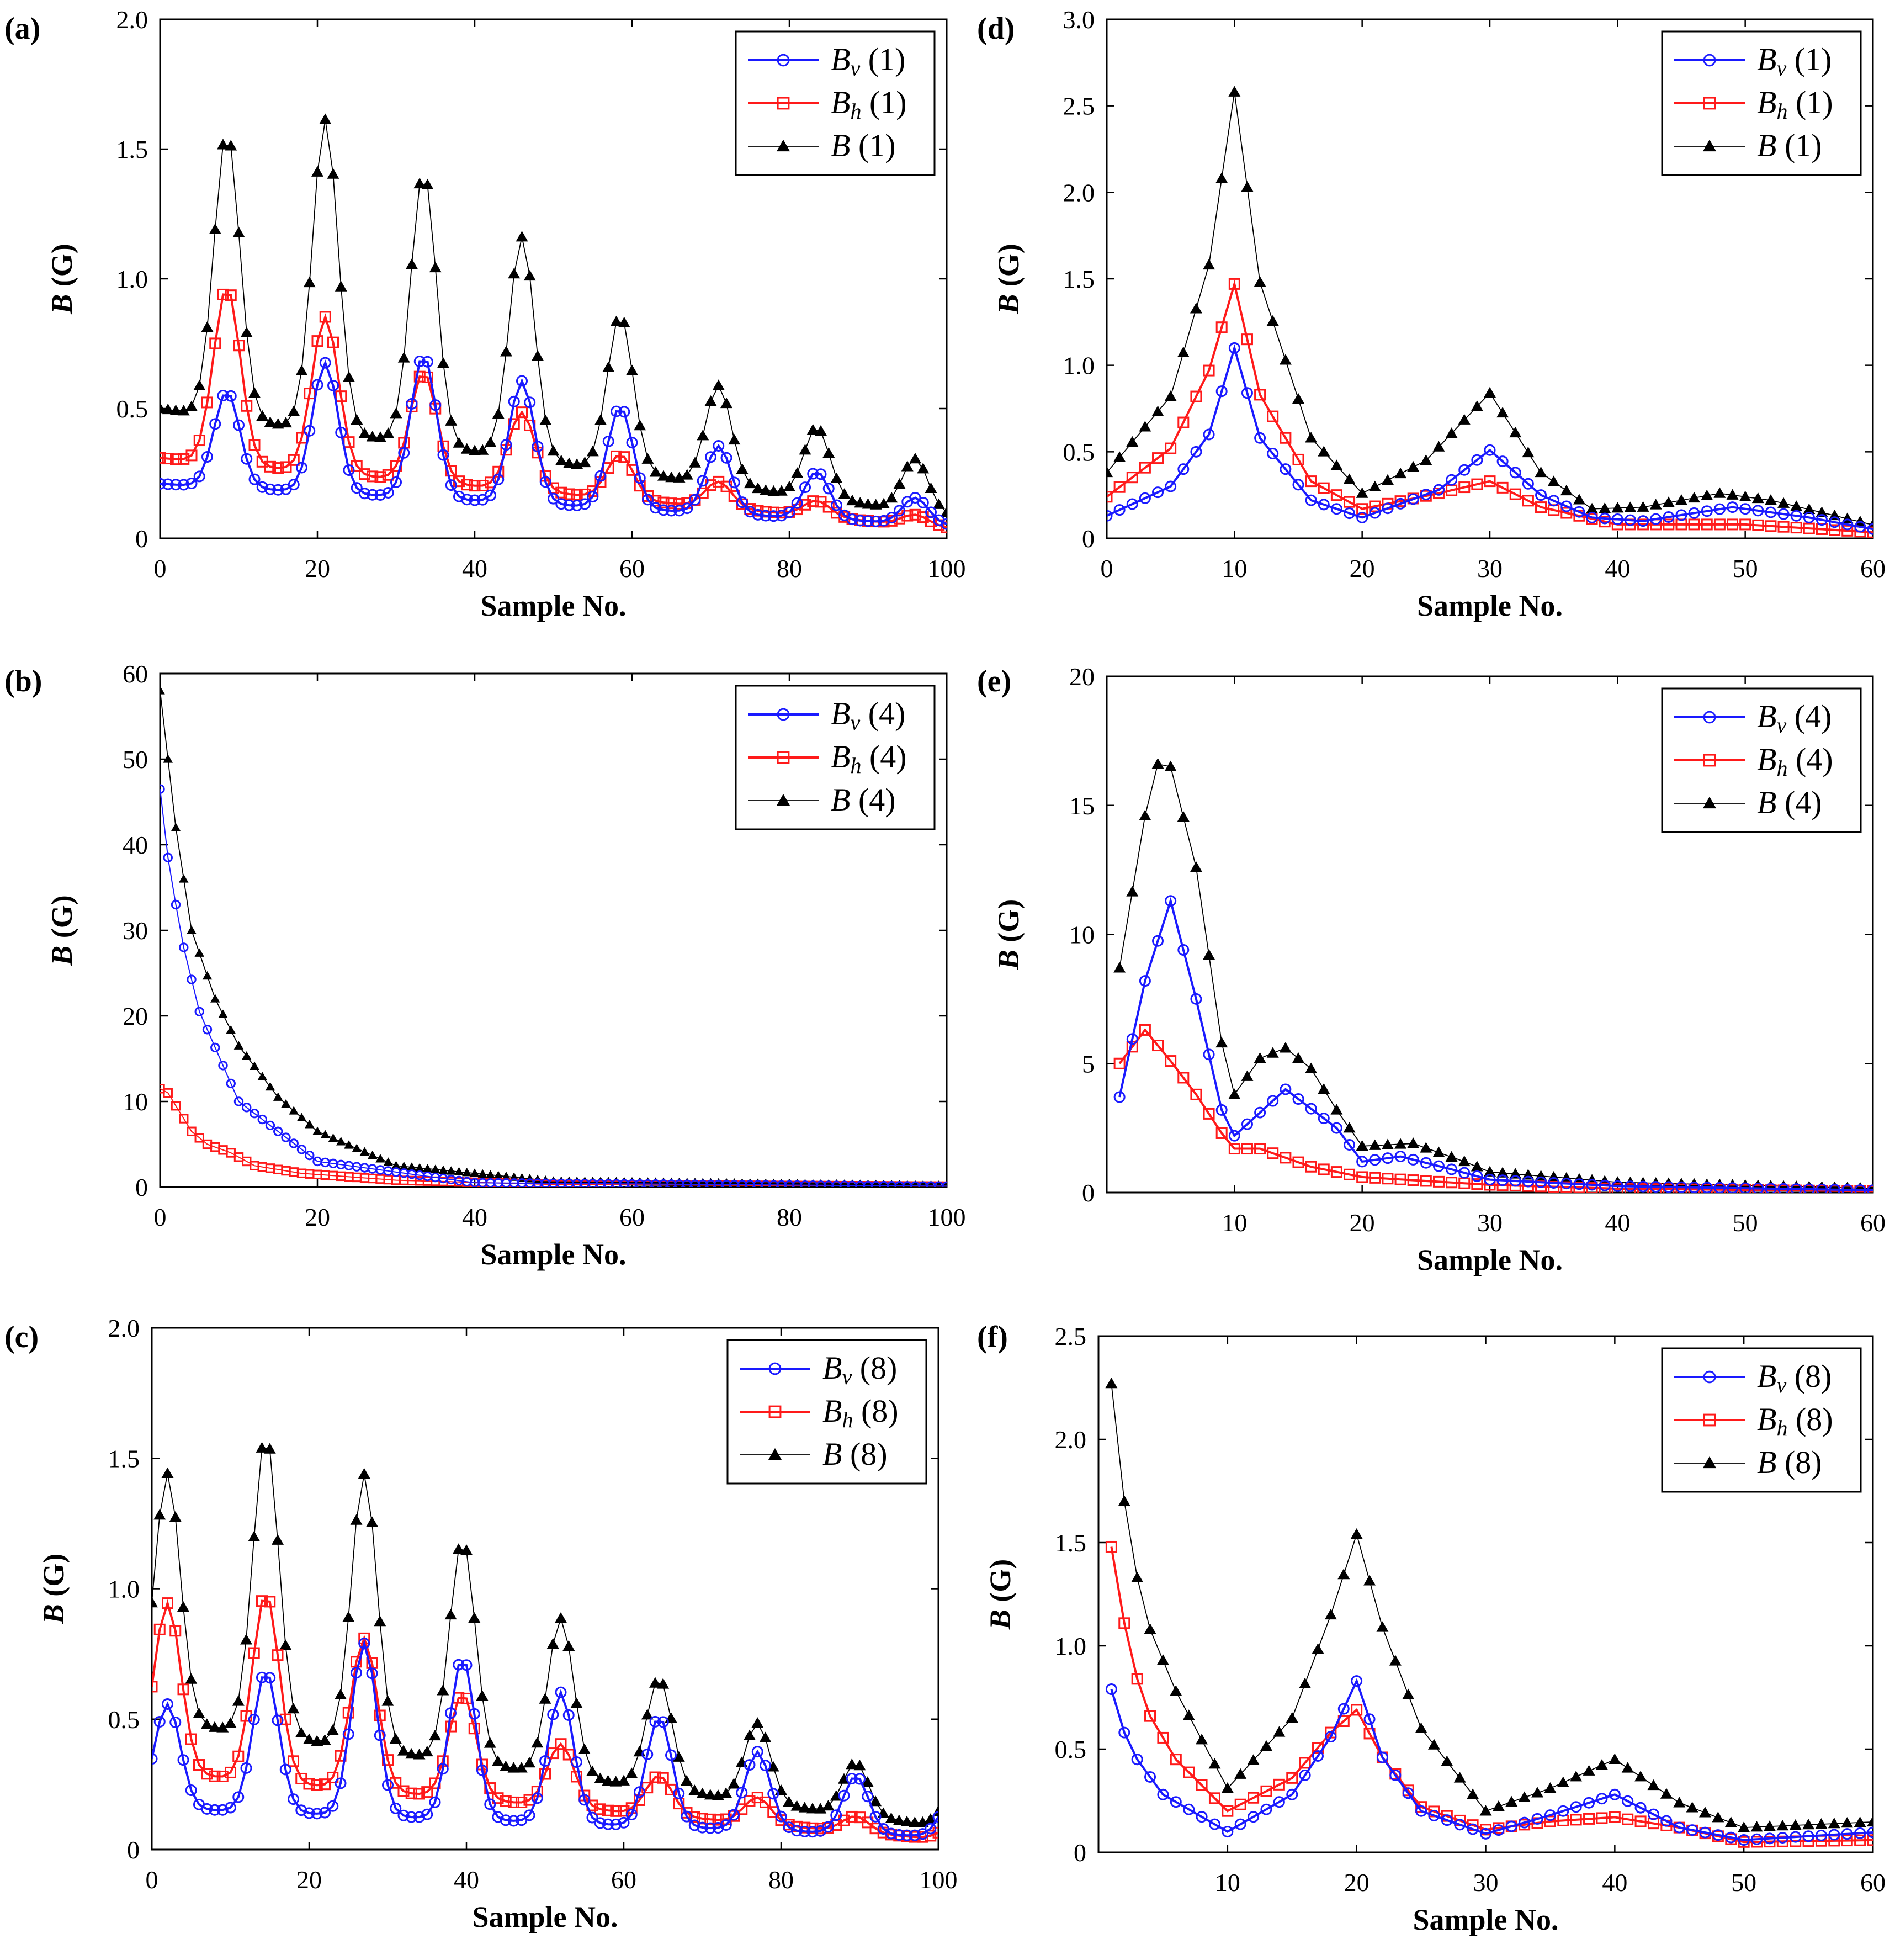 This screenshot has width=1895, height=1960. What do you see at coordinates (1761, 103) in the screenshot?
I see `legend: Bv (1)Bh (1)B (1)` at bounding box center [1761, 103].